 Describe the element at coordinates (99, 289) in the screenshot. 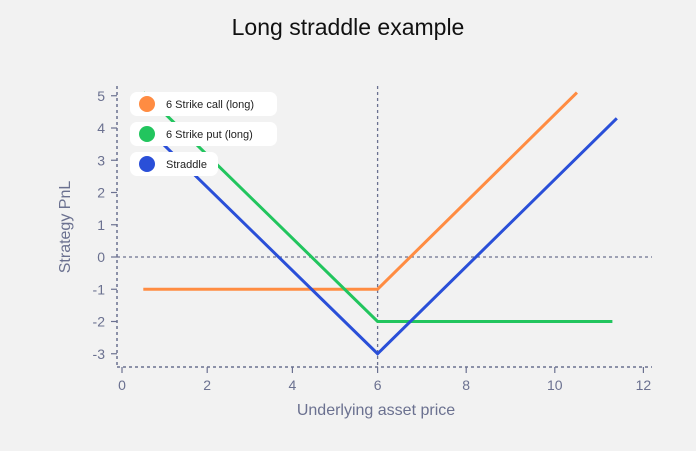

I see `y-tick-label: -1` at that location.